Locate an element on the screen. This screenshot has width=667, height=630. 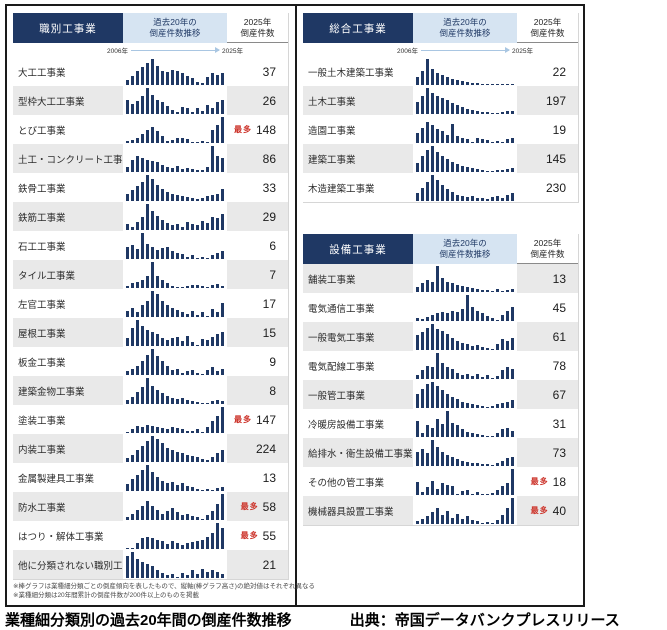
table-header: 総合工事業 過去20年の 倒産件数推移 2025年 倒産件数 is located at coordinates (440, 28).